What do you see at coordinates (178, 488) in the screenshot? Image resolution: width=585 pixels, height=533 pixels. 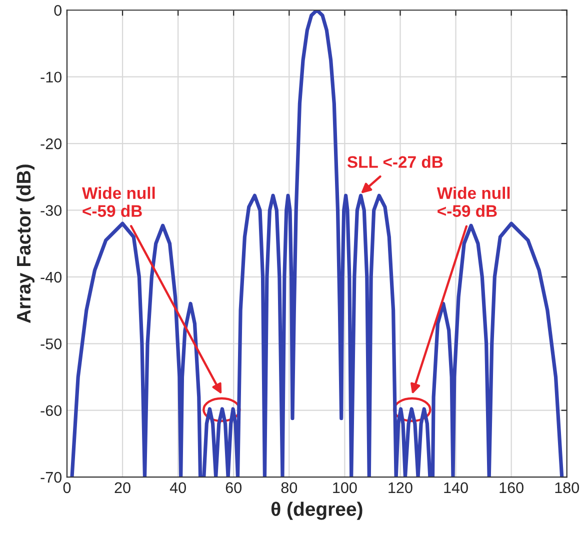 I see `x-tick-label: 40` at bounding box center [178, 488].